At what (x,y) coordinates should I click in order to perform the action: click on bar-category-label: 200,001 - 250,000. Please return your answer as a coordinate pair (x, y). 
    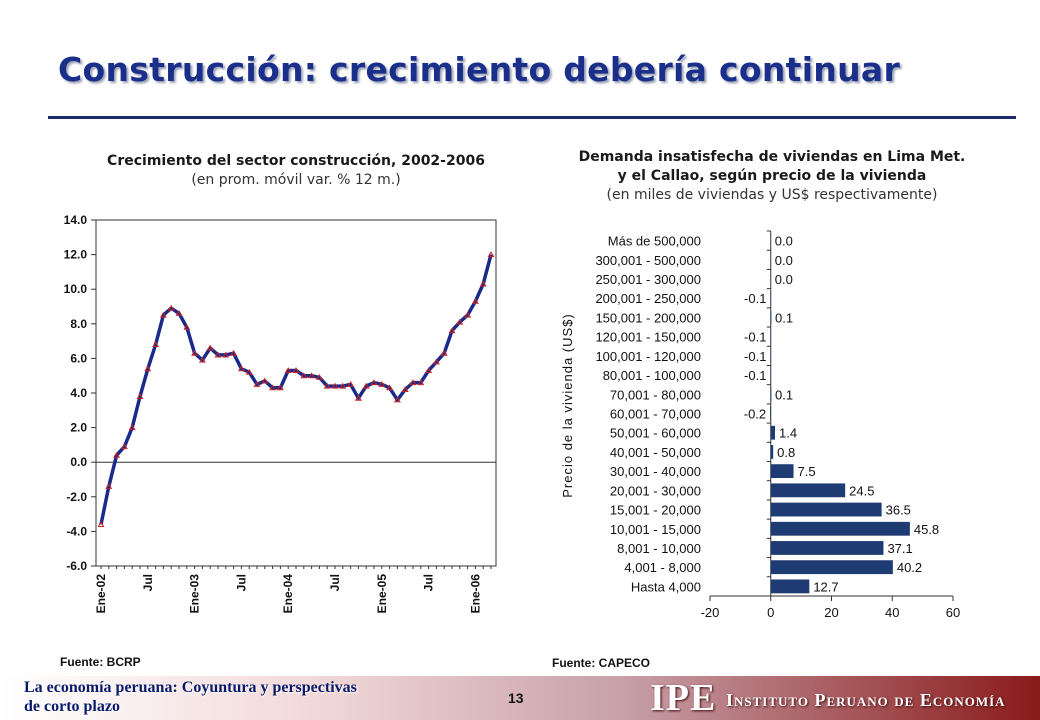
    Looking at the image, I should click on (648, 298).